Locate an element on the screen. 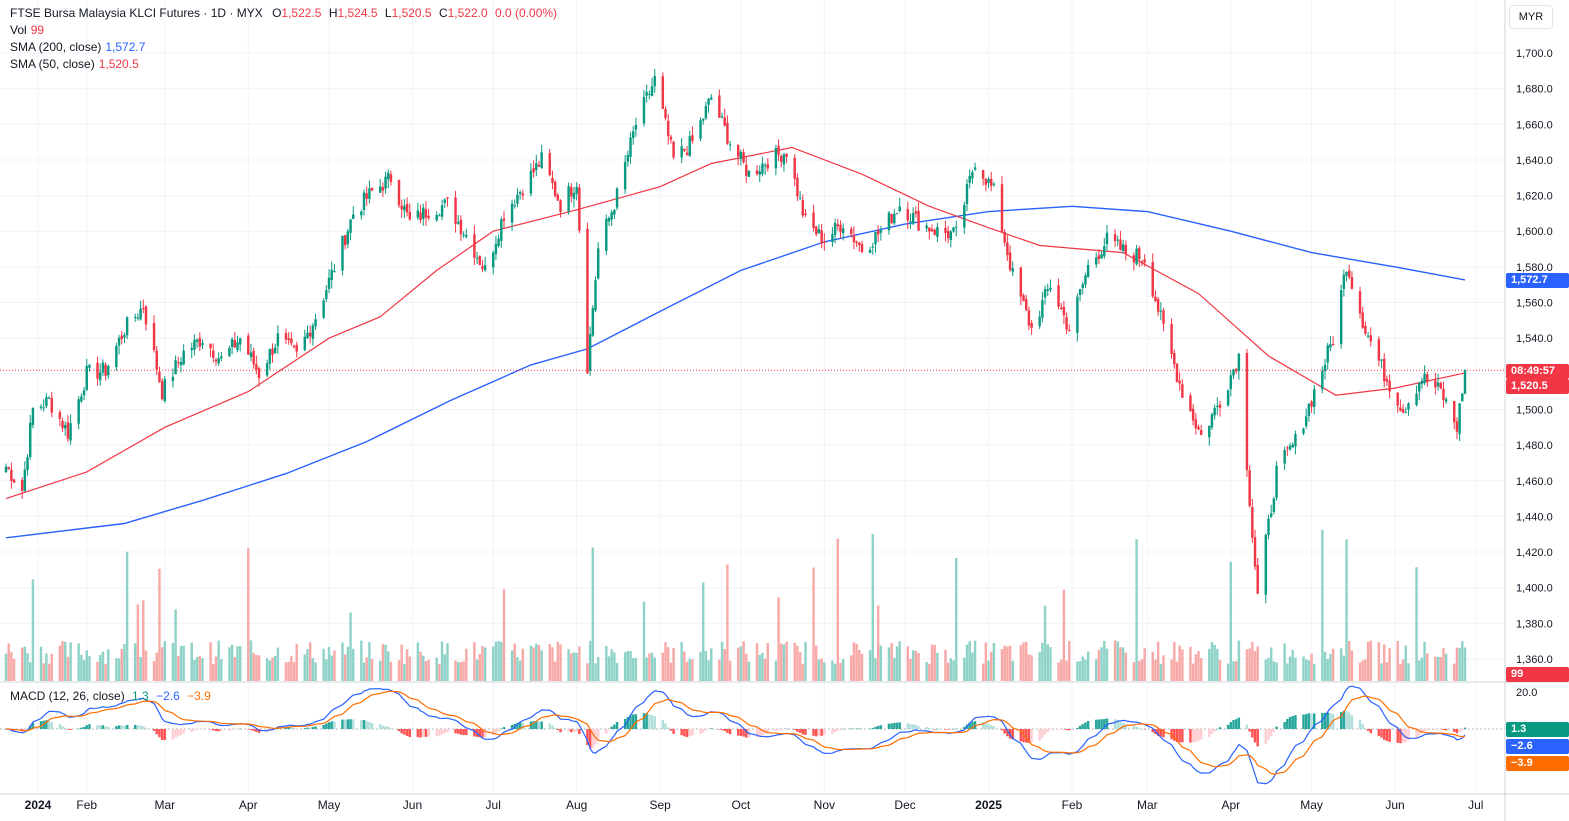 The width and height of the screenshot is (1569, 821). sma50-legend: SMA (50, close) 1,520.5 is located at coordinates (74, 64).